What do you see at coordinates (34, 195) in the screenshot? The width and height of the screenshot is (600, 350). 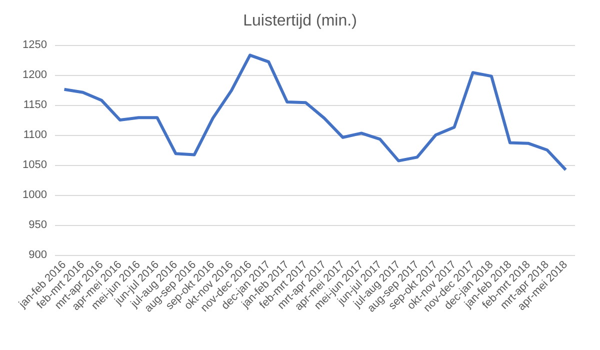 I see `y-tick-label: 1000` at bounding box center [34, 195].